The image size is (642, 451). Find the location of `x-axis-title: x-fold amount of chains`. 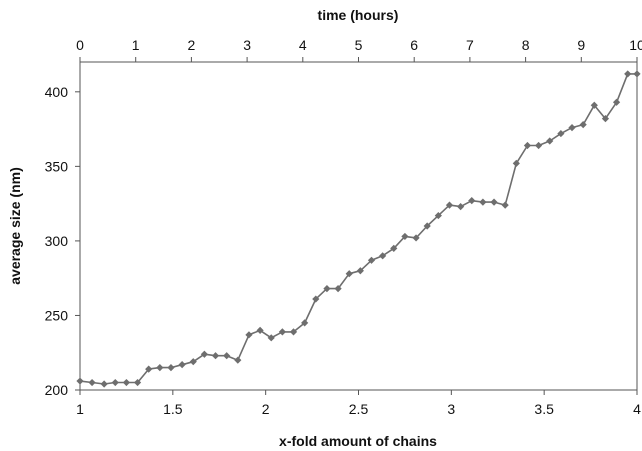

x-axis-title: x-fold amount of chains is located at coordinates (358, 441).